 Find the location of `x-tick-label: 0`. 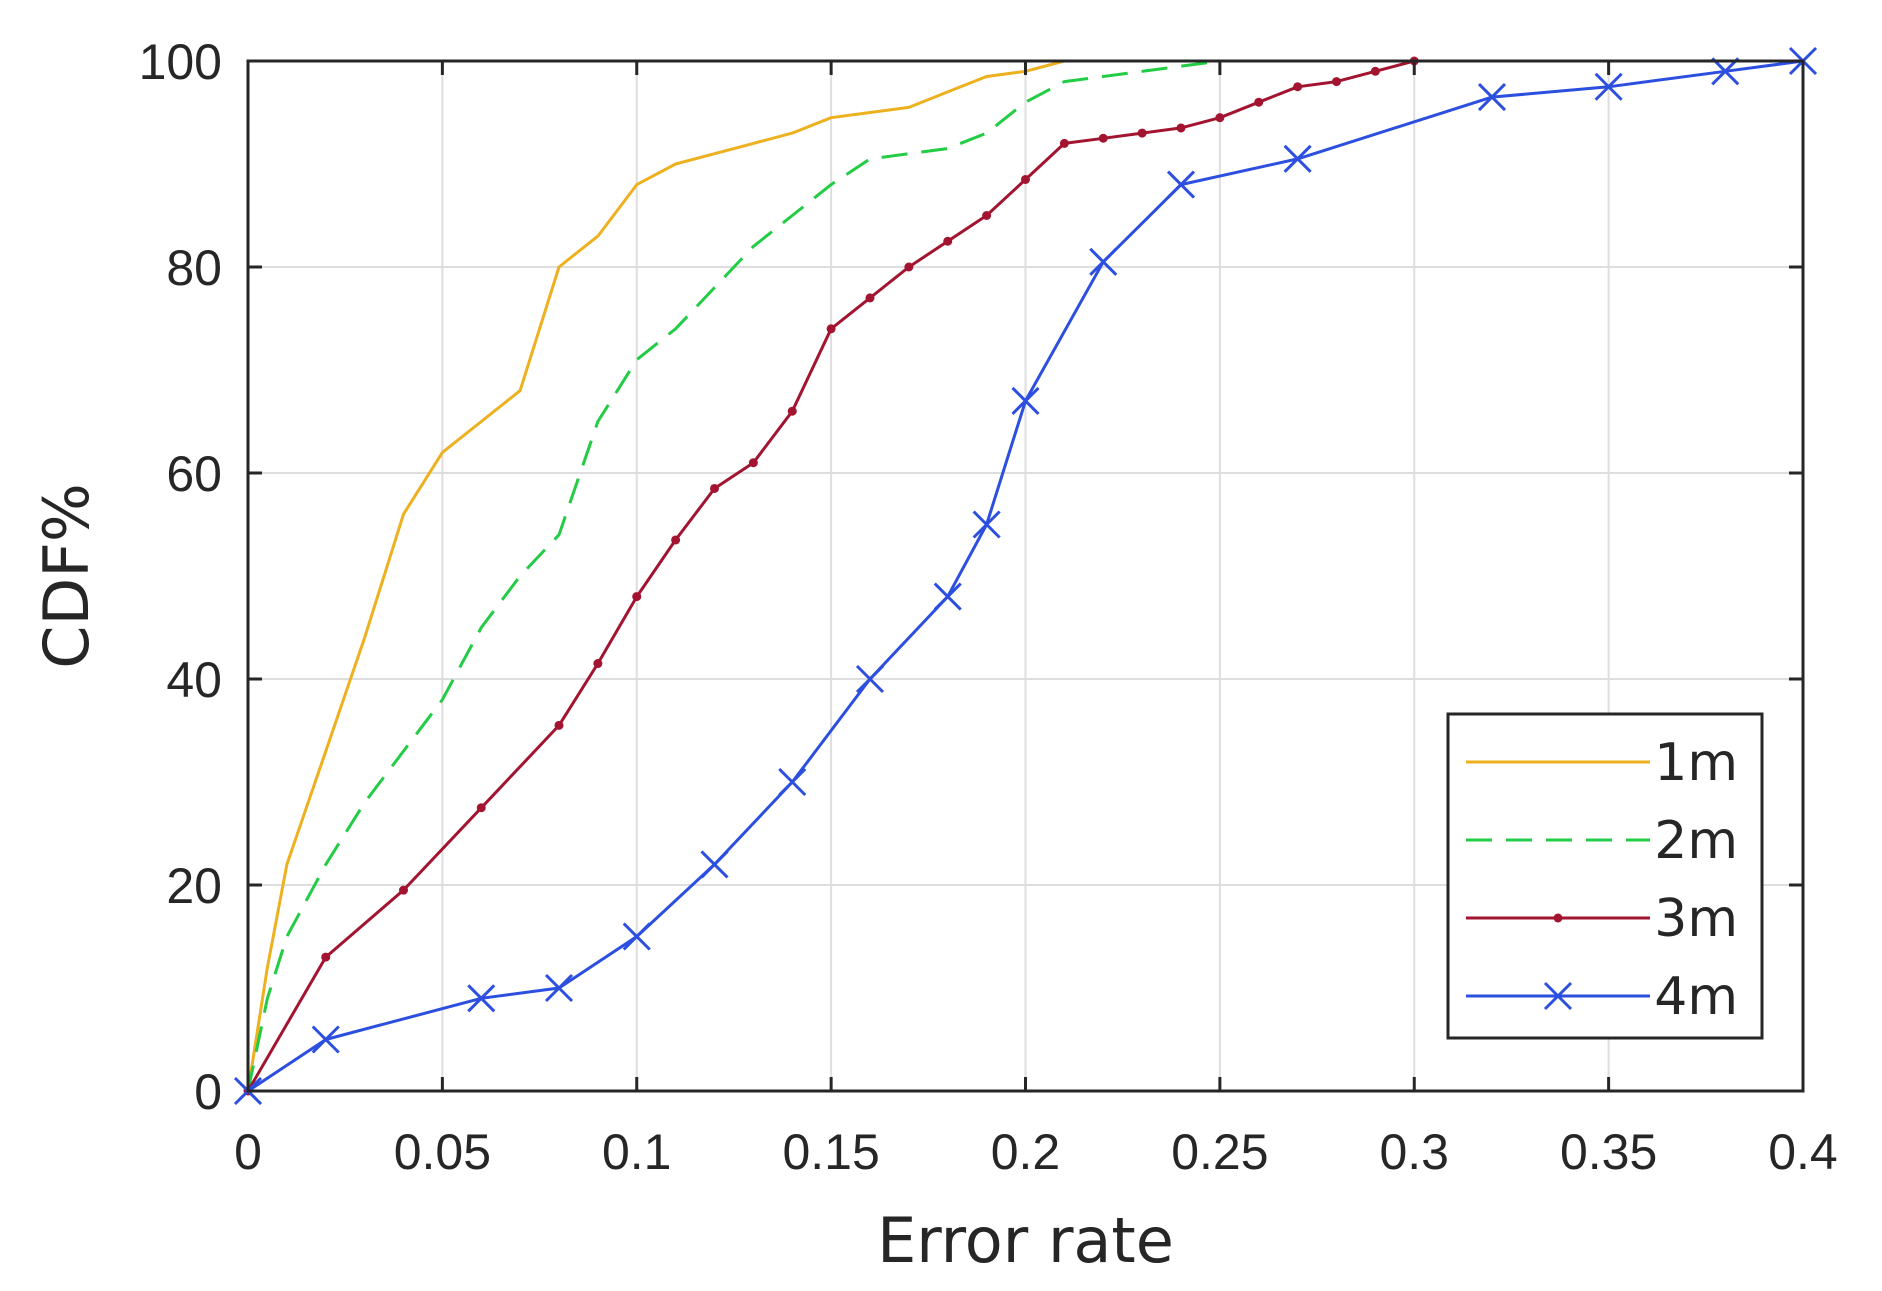

x-tick-label: 0 is located at coordinates (248, 1152).